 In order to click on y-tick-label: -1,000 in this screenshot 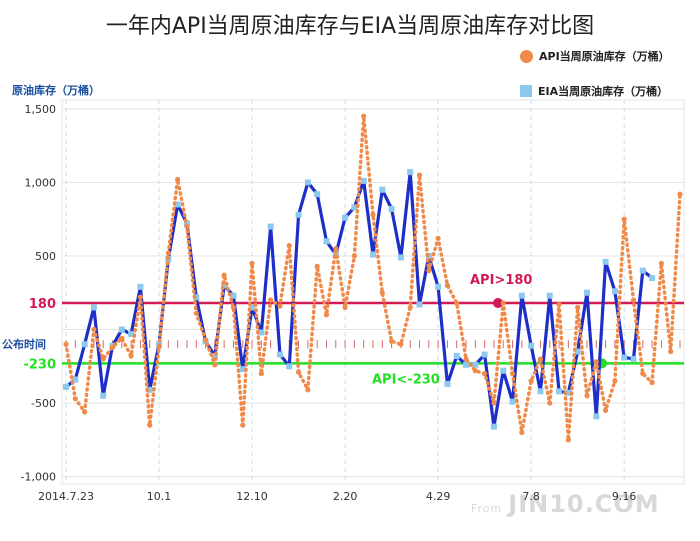, I will do `click(38, 477)`.